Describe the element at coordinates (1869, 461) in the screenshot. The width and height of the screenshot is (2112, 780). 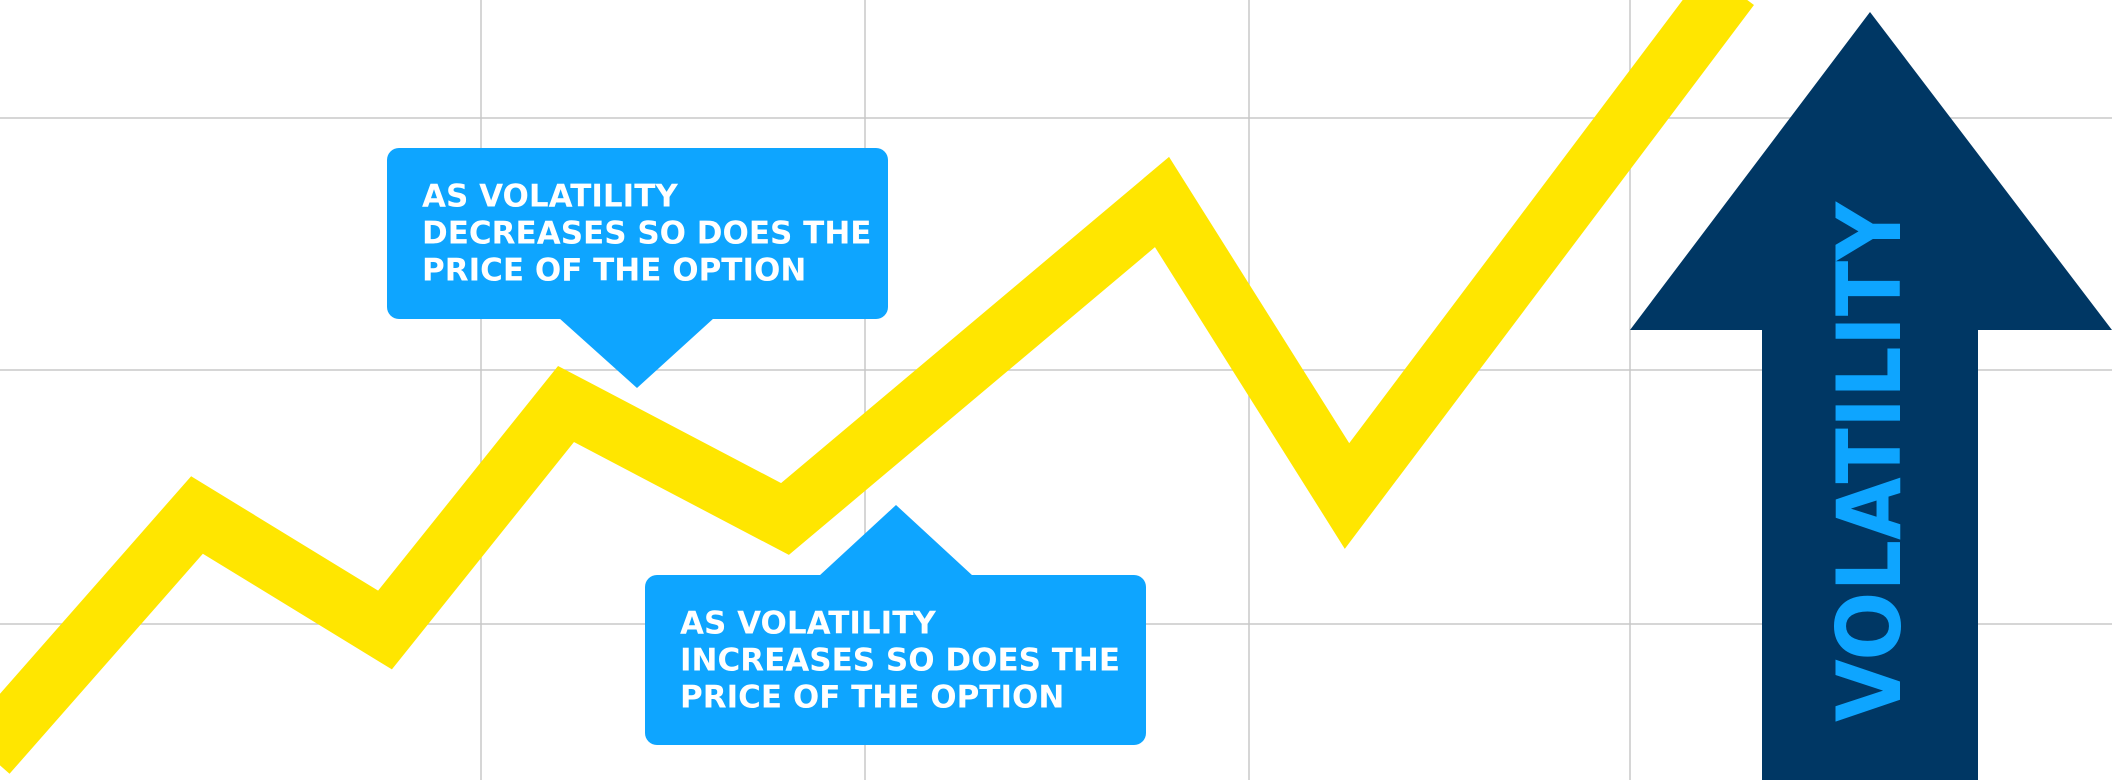
I see `arrow-label: VOLATILITY` at that location.